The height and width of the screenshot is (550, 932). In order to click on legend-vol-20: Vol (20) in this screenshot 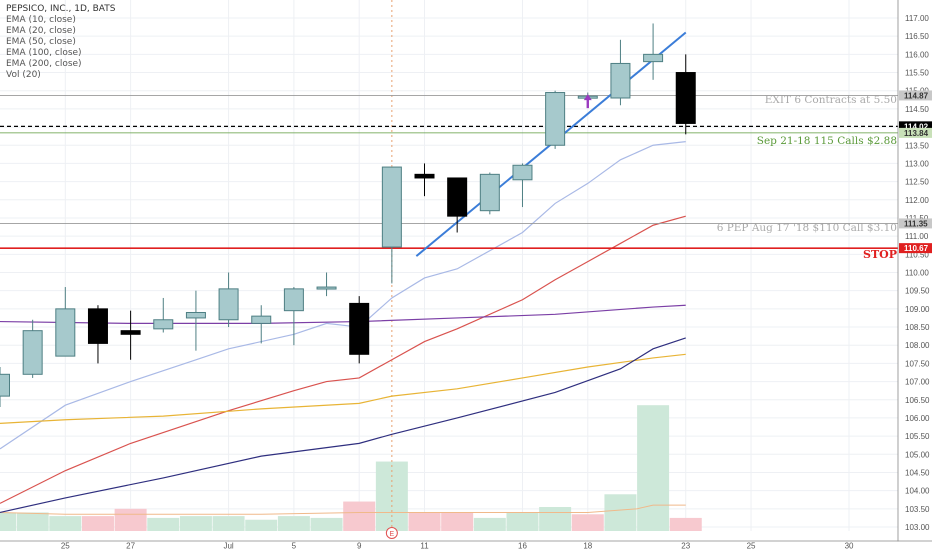, I will do `click(23, 75)`.